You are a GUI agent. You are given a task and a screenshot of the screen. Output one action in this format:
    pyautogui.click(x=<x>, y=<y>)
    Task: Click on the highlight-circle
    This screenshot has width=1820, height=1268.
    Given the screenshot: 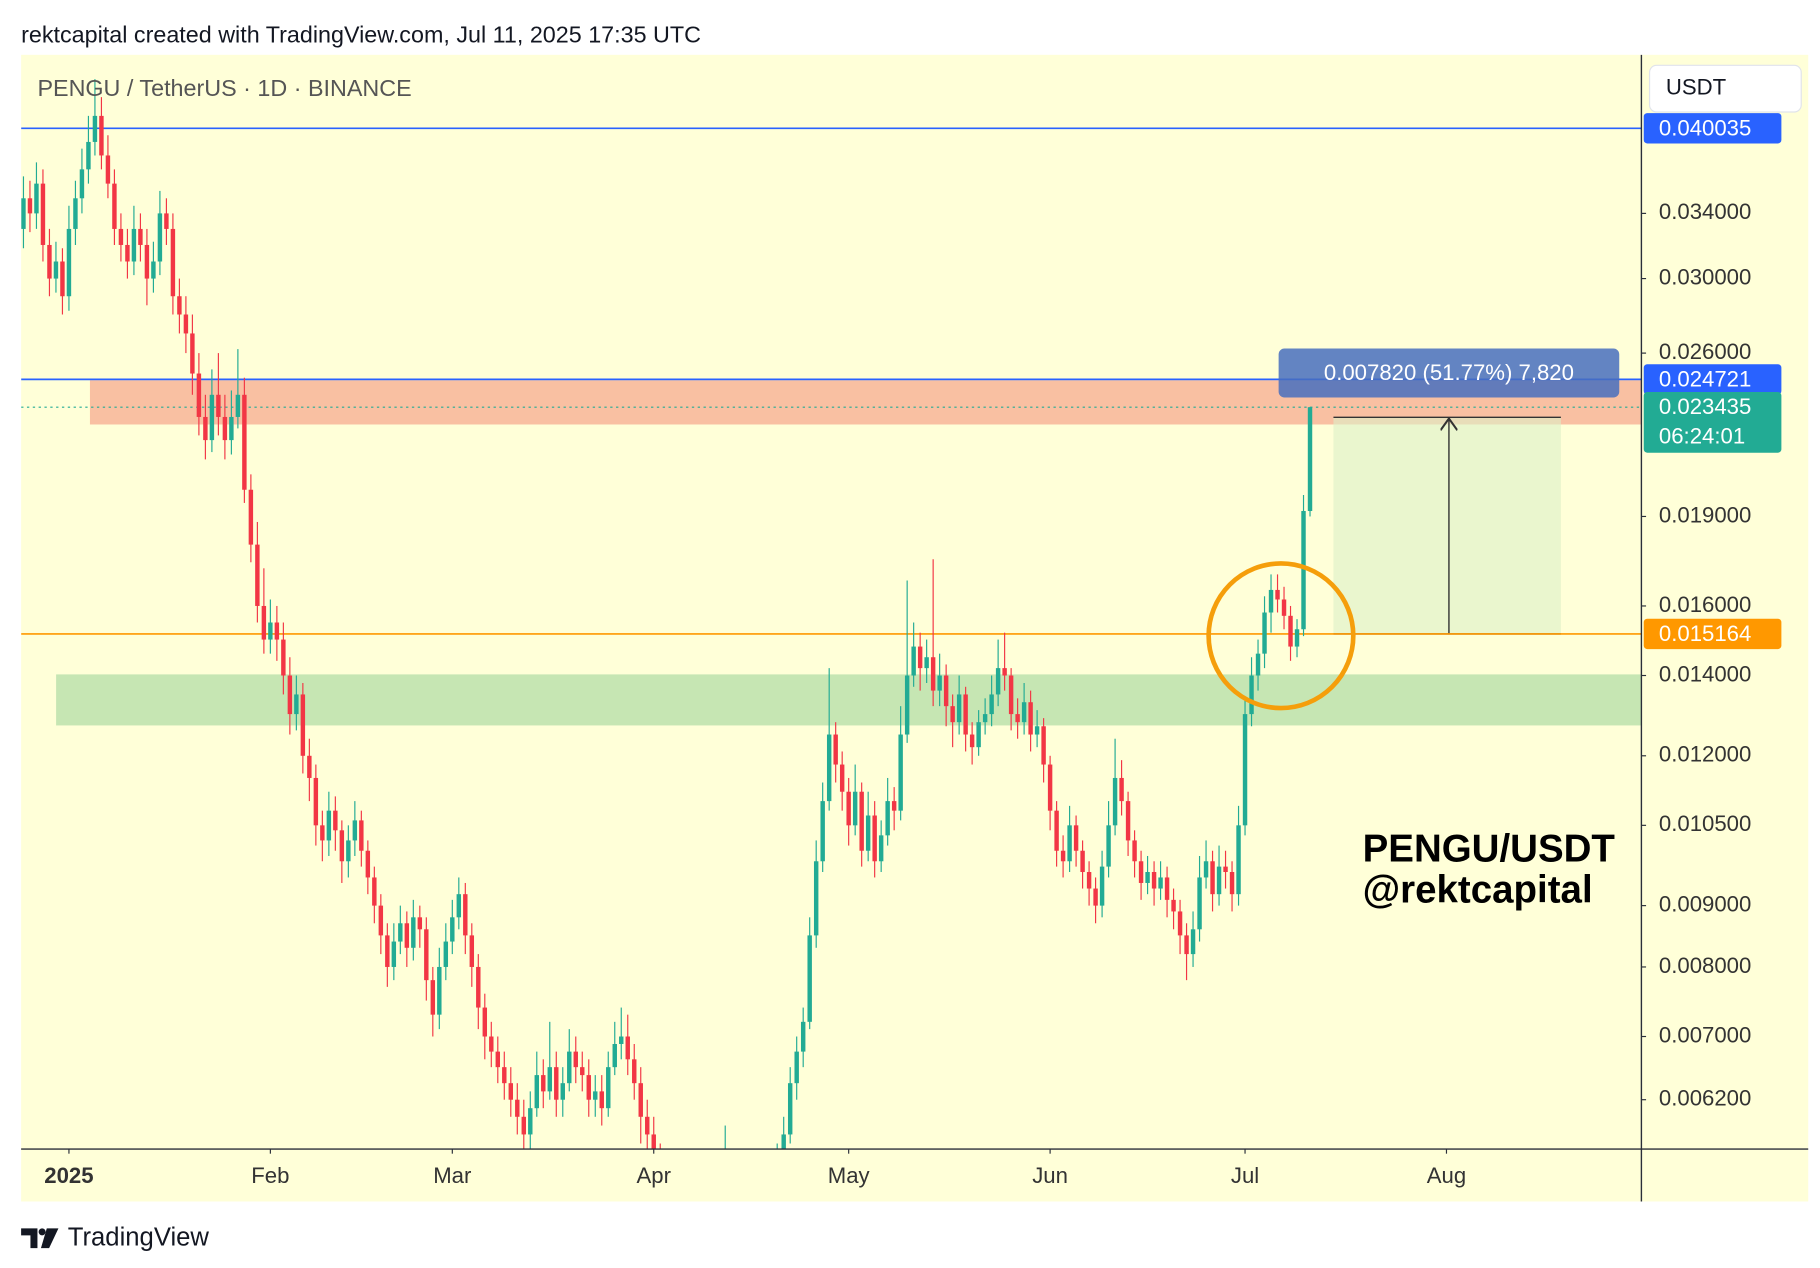 What is the action you would take?
    pyautogui.click(x=1281, y=636)
    